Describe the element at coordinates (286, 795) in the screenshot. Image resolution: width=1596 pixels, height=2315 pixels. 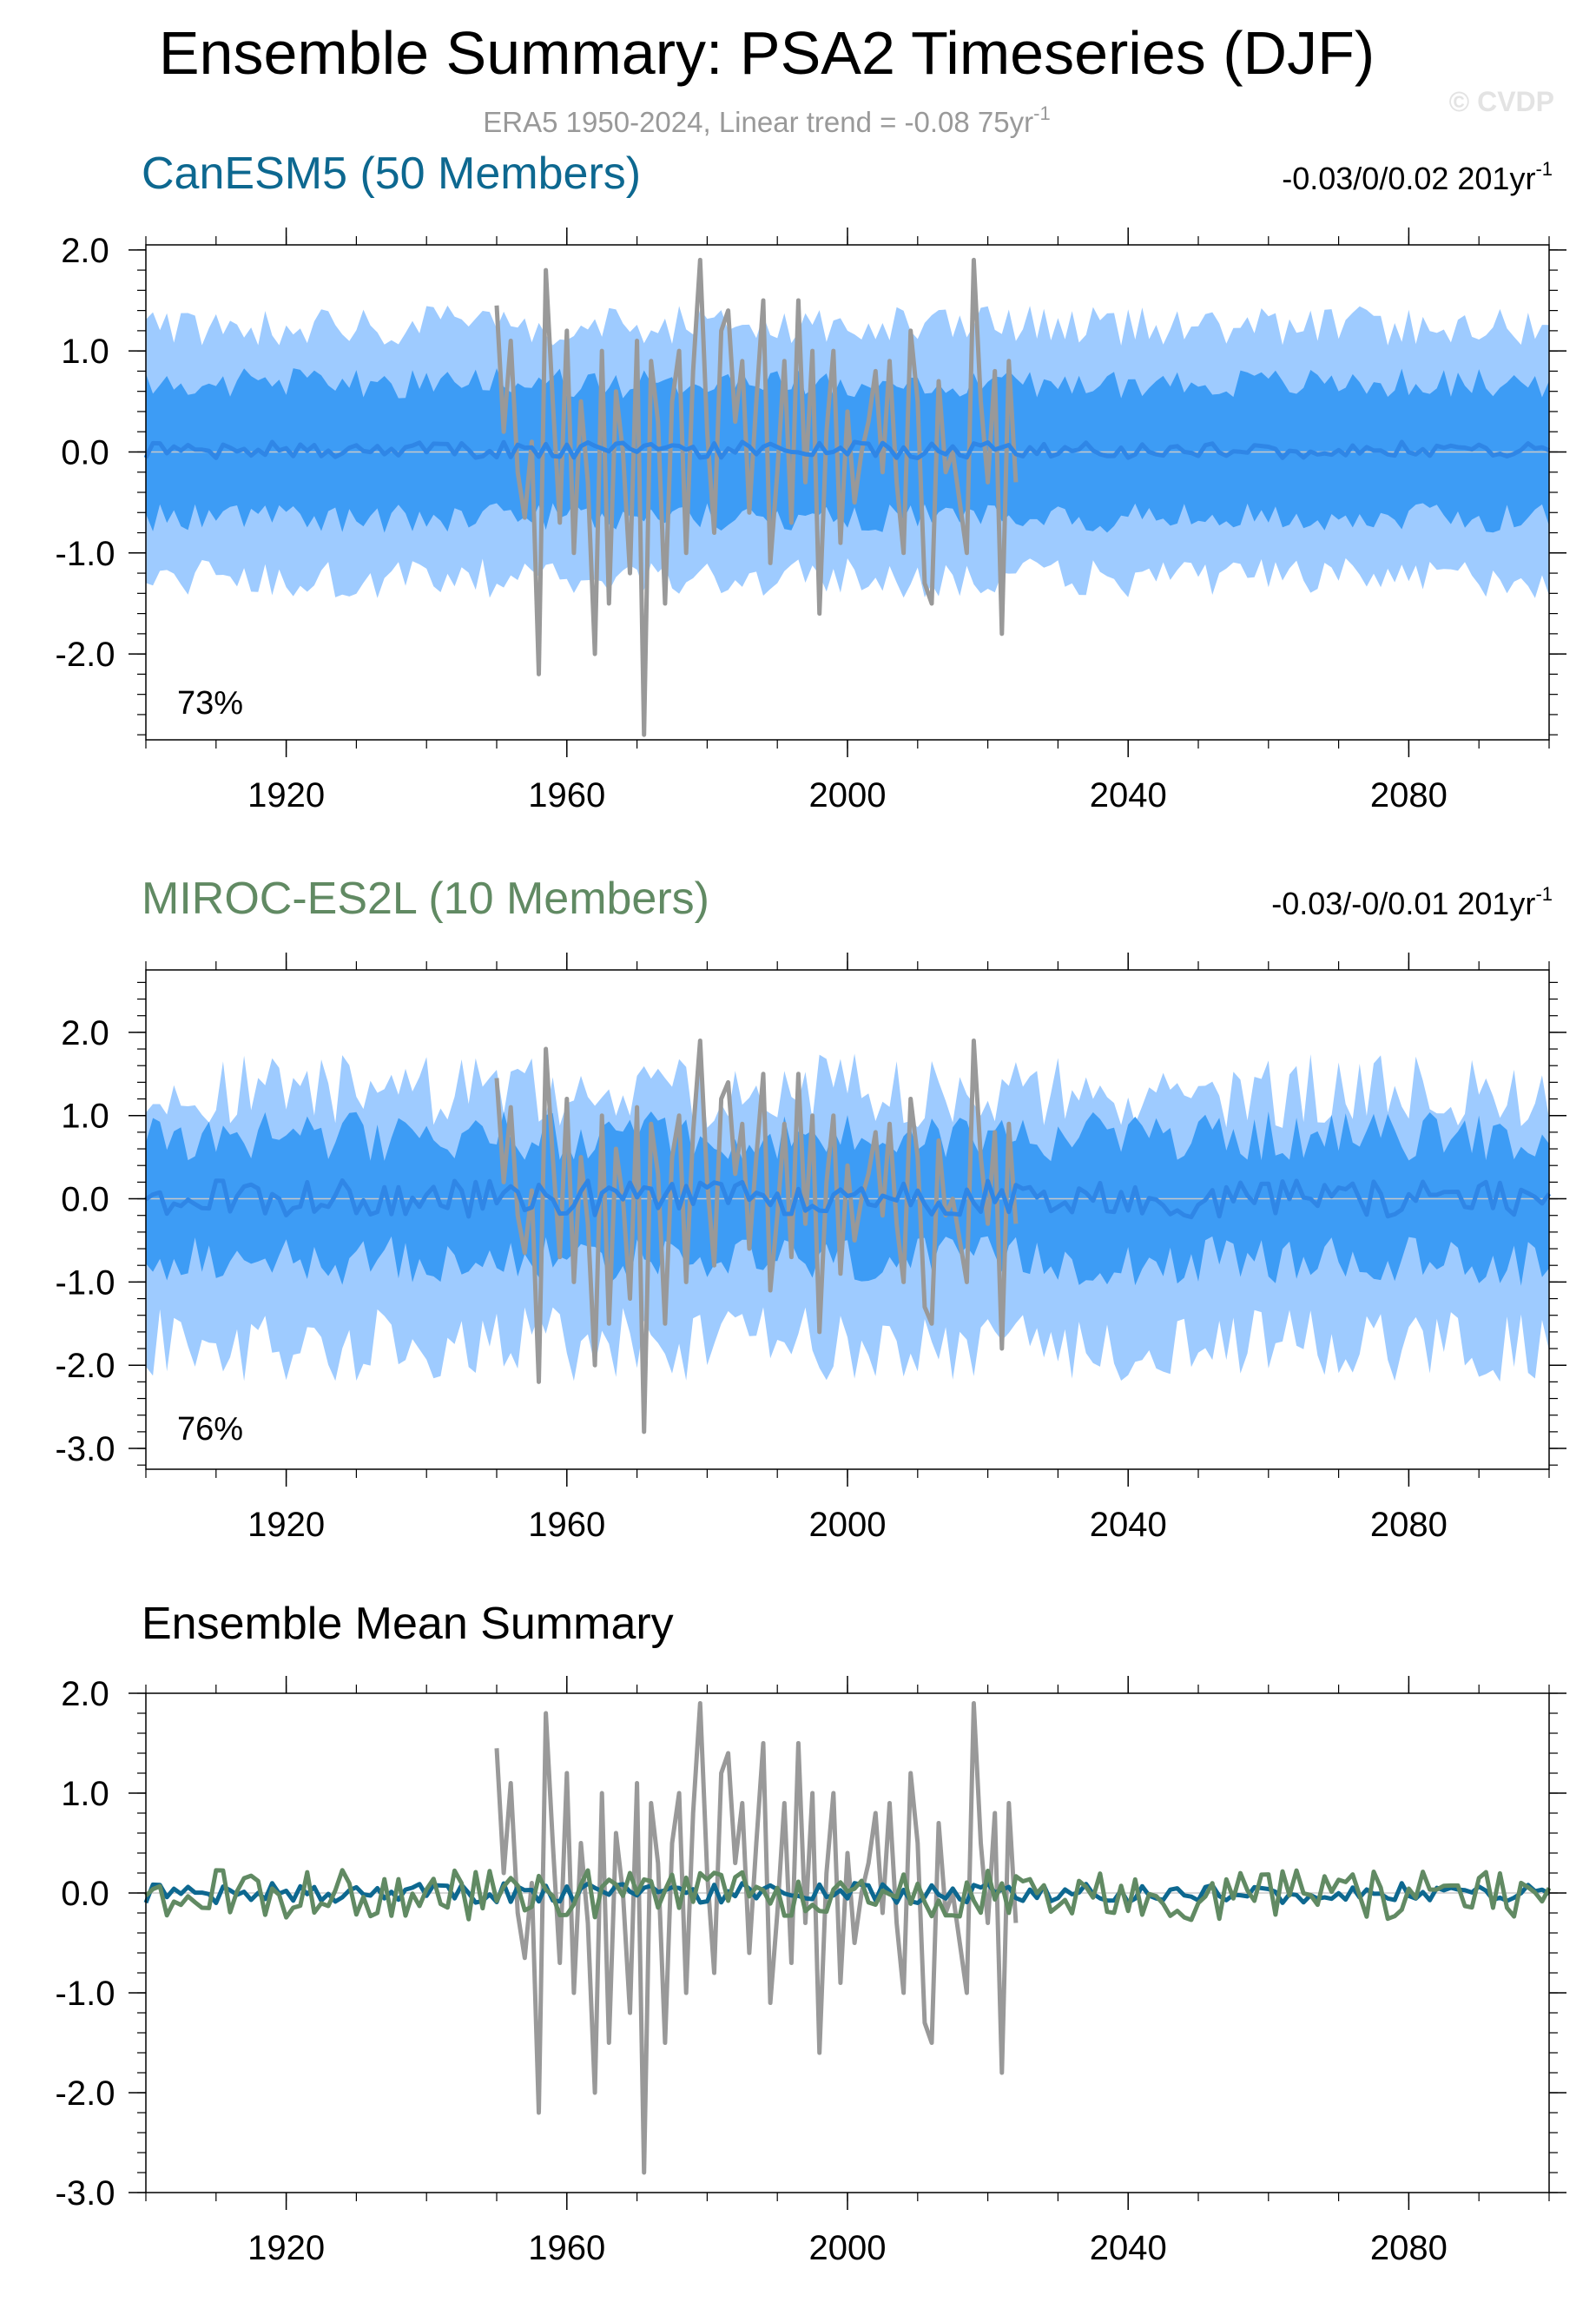
I see `panel-canesm5-plot-x-tick-label: 1920` at that location.